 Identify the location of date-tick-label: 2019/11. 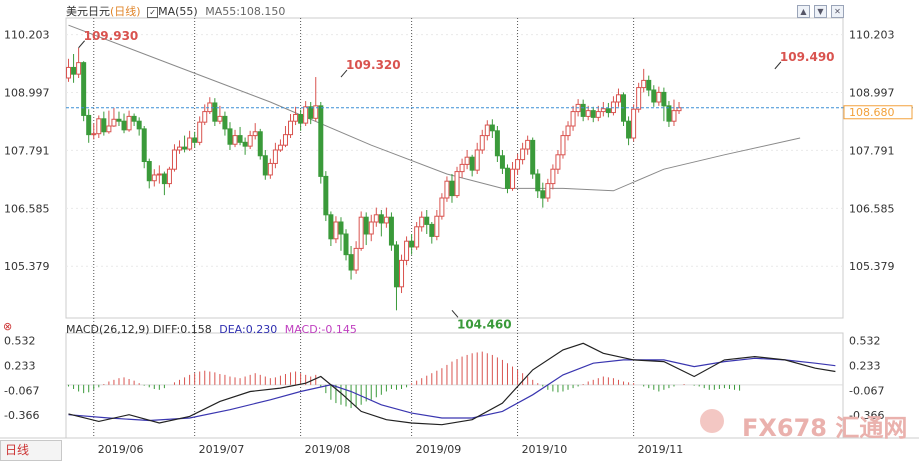
(661, 449).